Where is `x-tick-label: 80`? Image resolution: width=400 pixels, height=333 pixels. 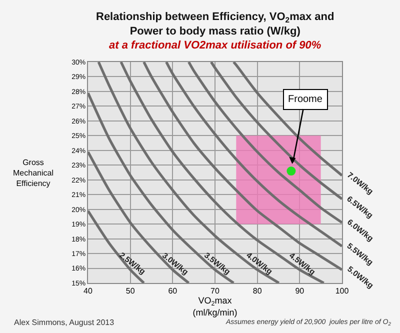
x-tick-label: 80 is located at coordinates (257, 291).